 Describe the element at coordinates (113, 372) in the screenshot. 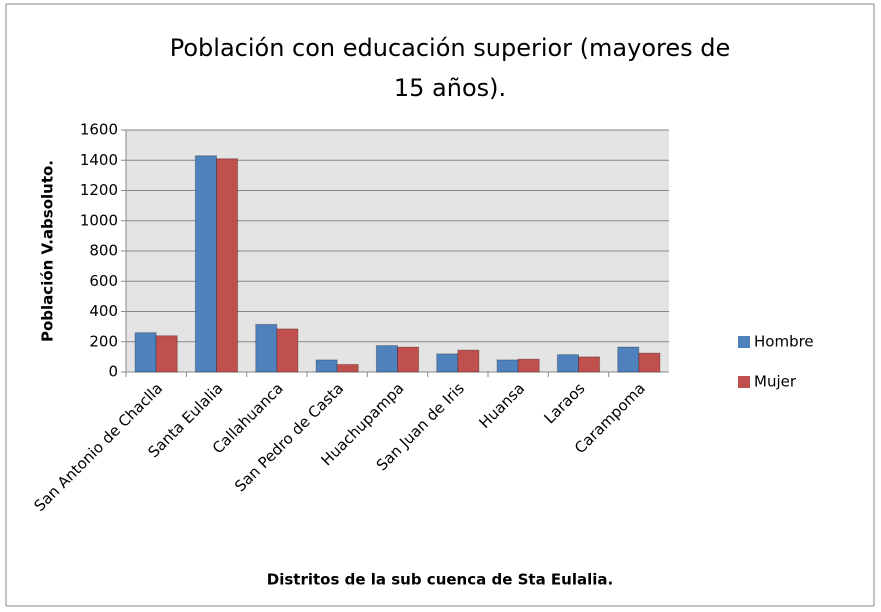

I see `y-tick-label: 0` at that location.